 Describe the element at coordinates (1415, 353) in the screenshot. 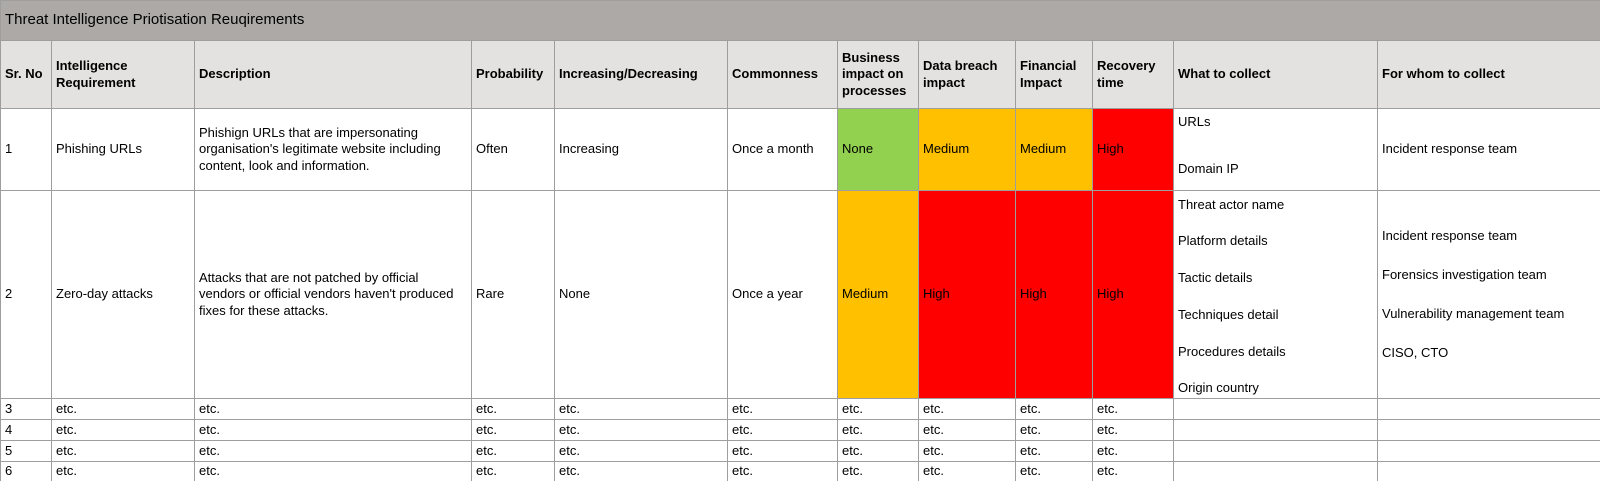

I see `for-whom-item: CISO, CTO` at that location.